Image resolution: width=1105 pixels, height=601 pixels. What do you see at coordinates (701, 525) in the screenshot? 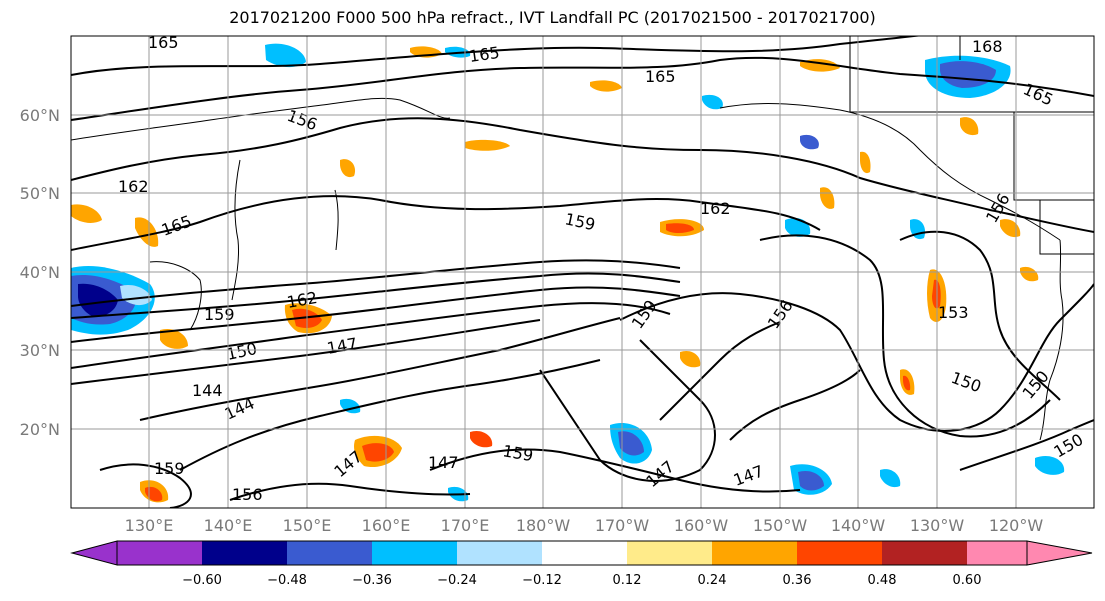
I see `lon-label: 160°W` at bounding box center [701, 525].